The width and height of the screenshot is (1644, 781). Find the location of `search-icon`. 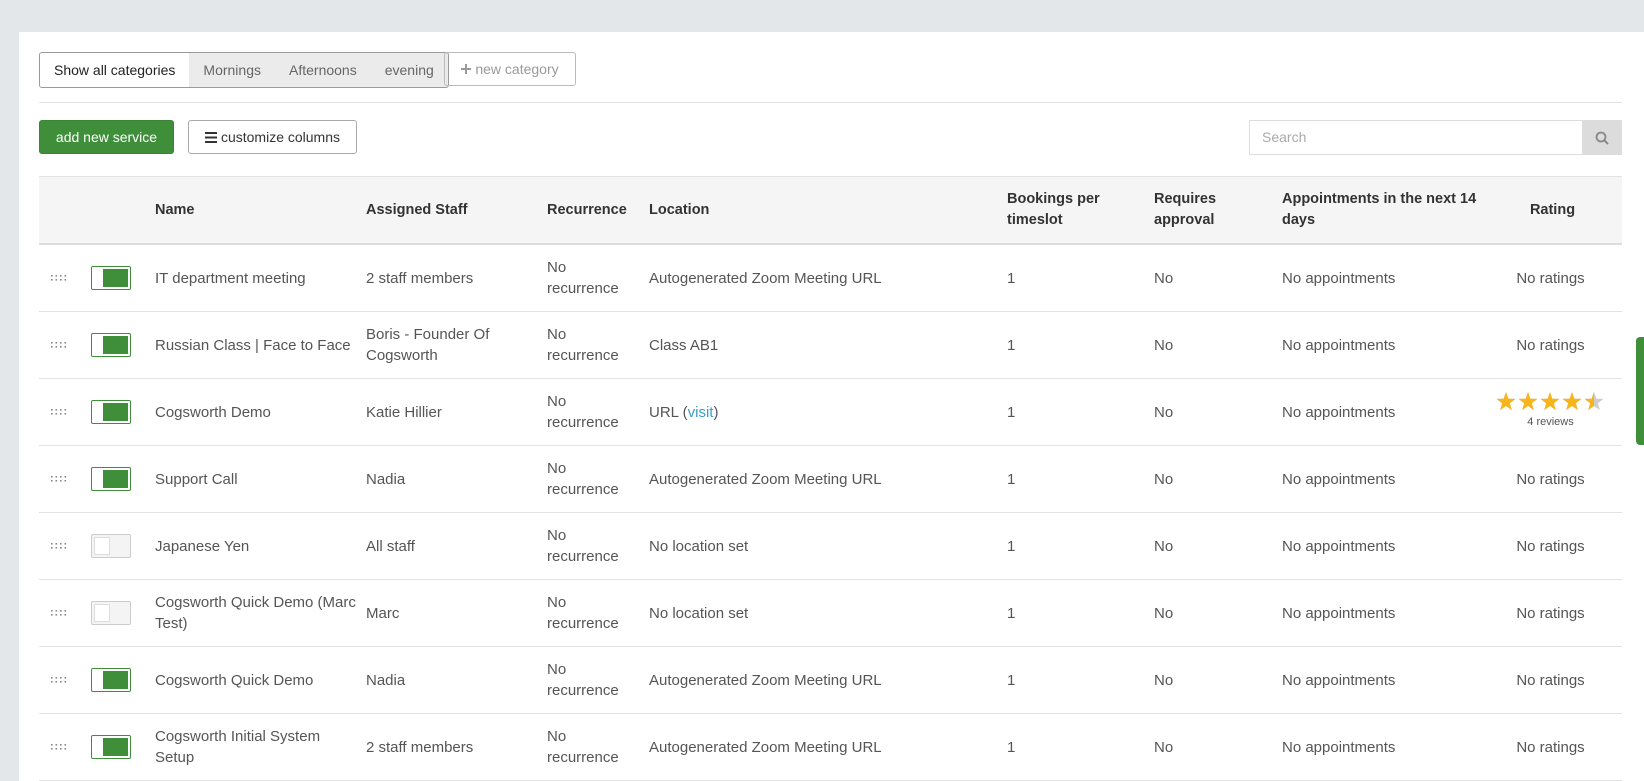

search-icon is located at coordinates (1602, 138).